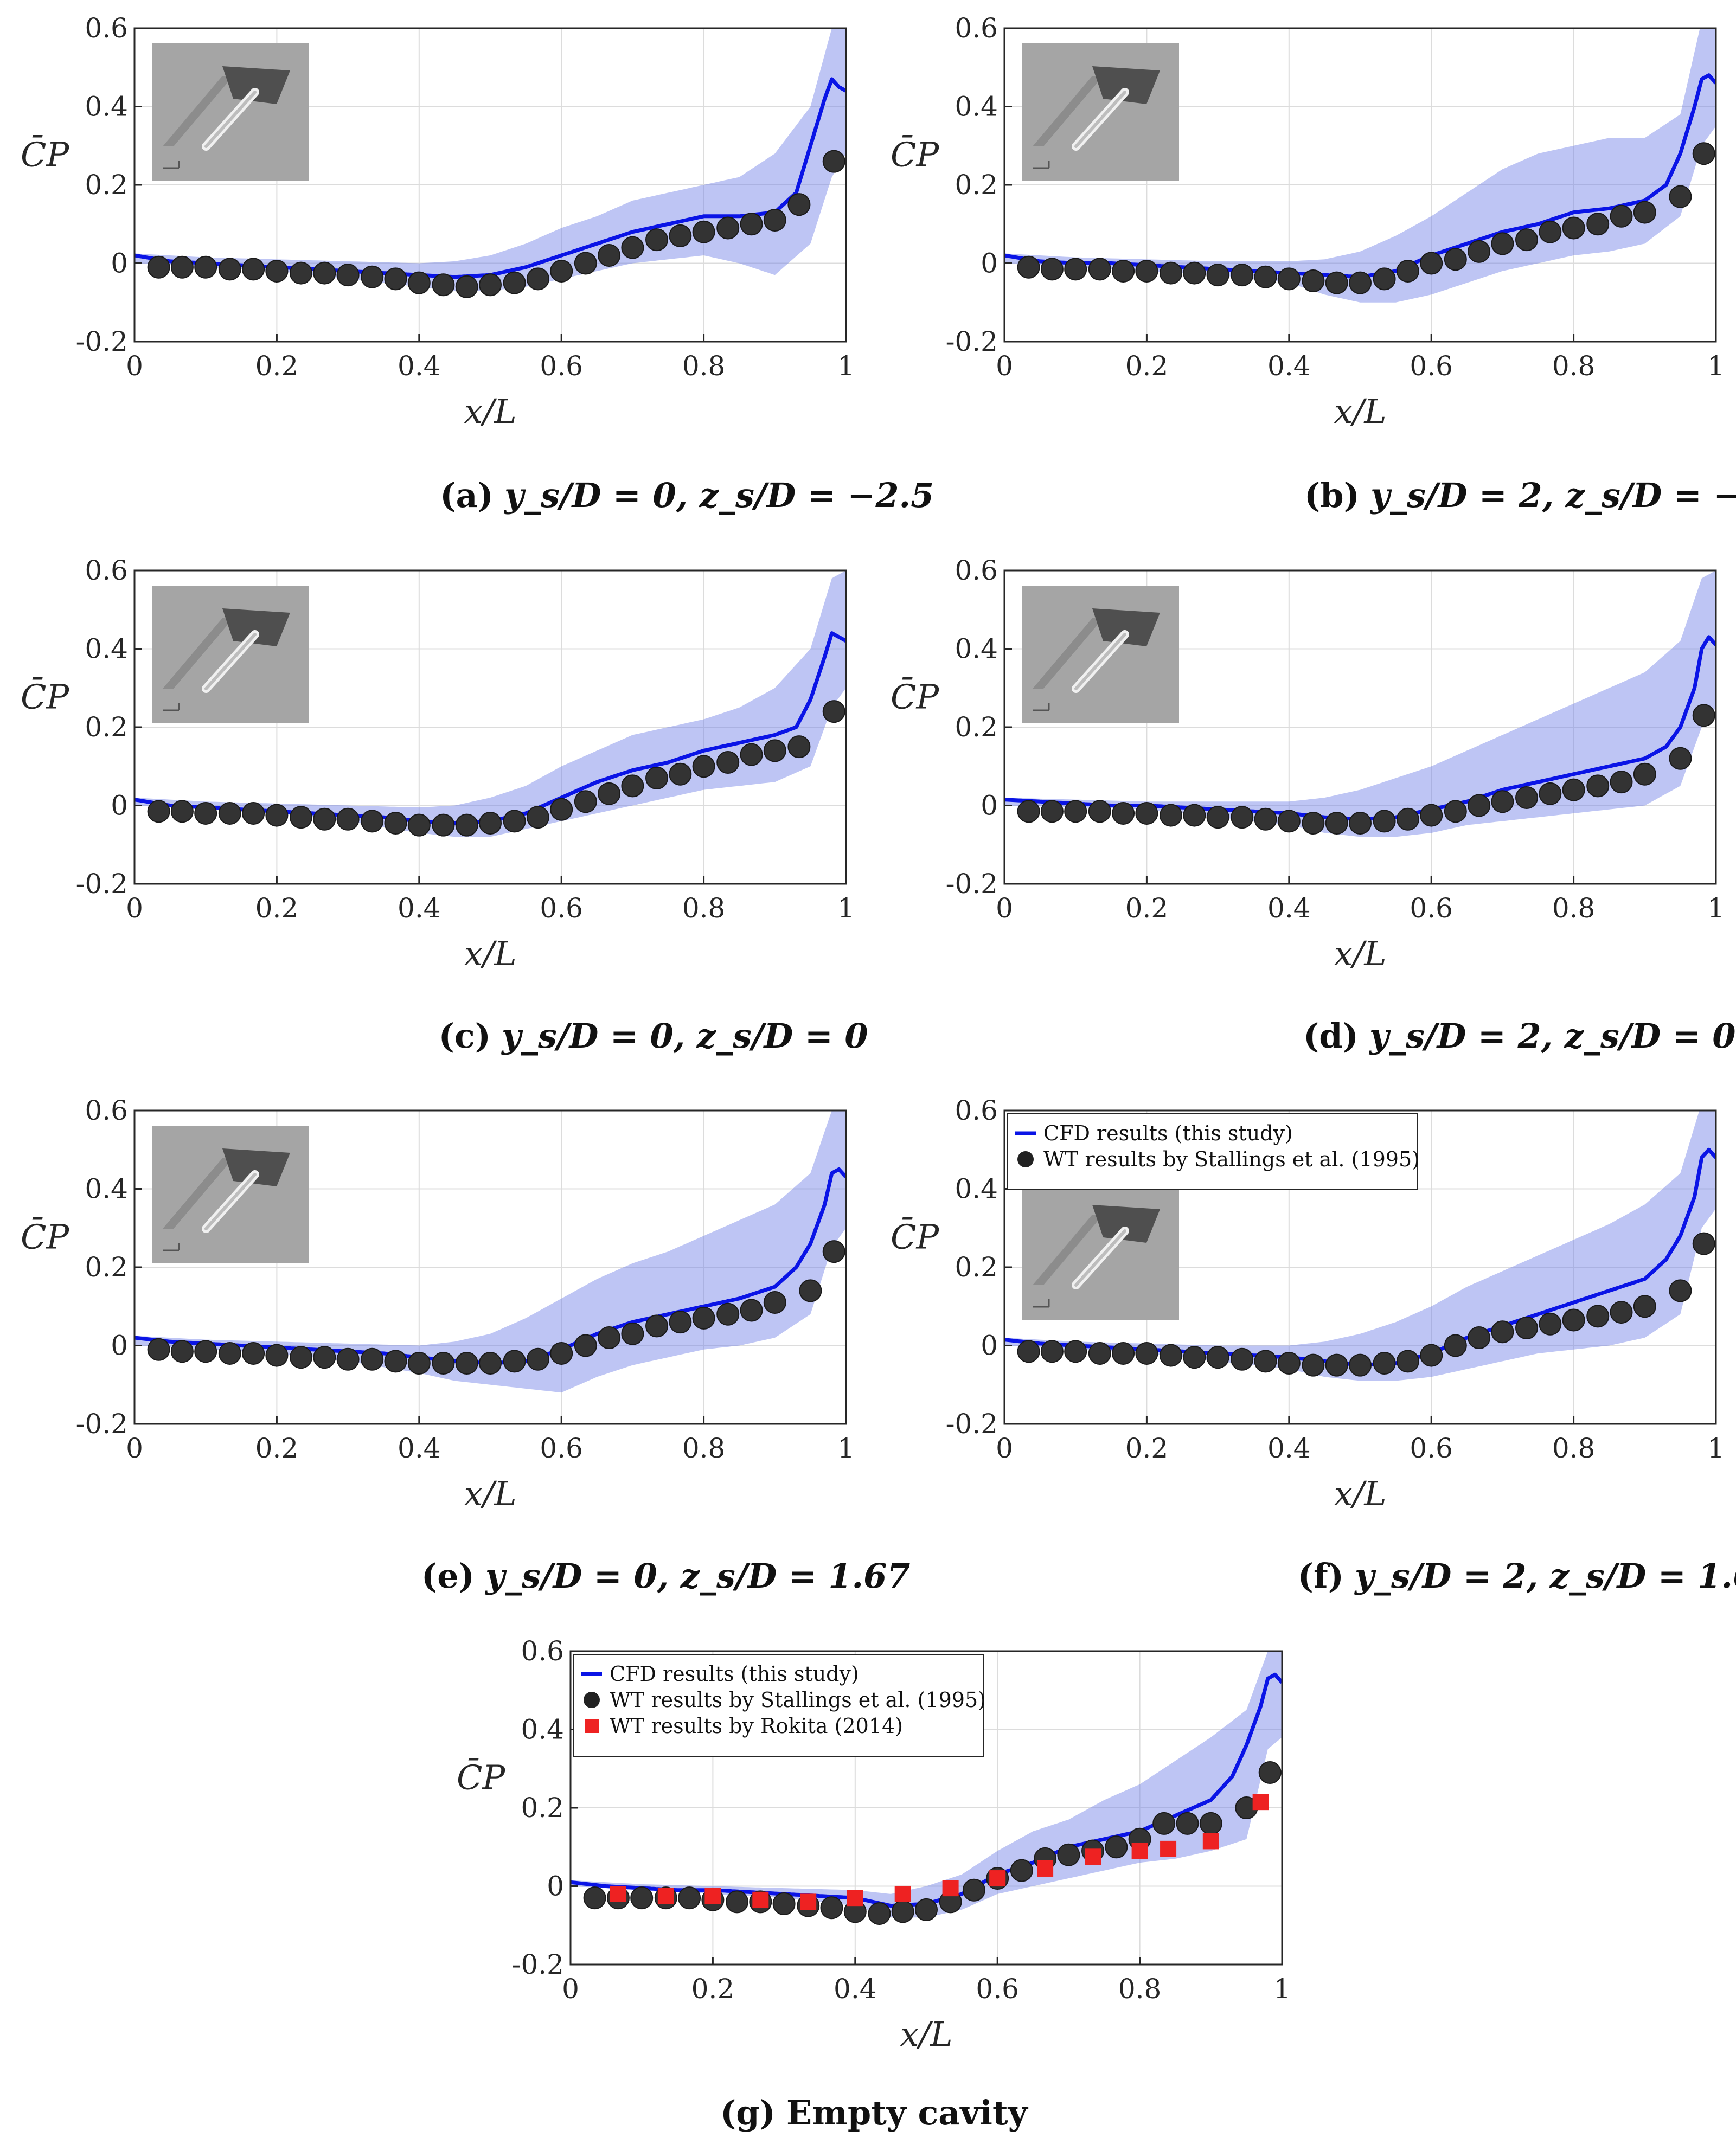  I want to click on inset-wall, so click(1068, 111).